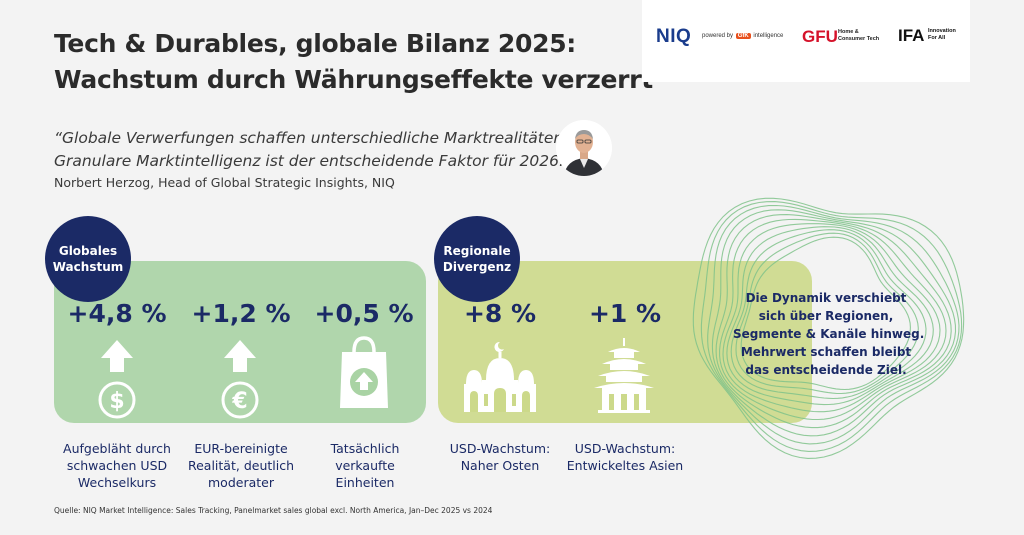  I want to click on caption-eur-line-2: Realität, deutlich, so click(241, 465).